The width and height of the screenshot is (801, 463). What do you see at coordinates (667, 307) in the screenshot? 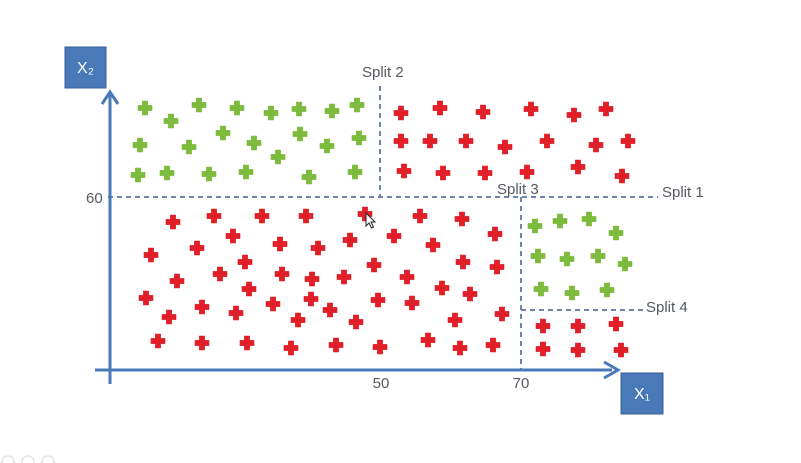
I see `split-4-label: Split 4` at bounding box center [667, 307].